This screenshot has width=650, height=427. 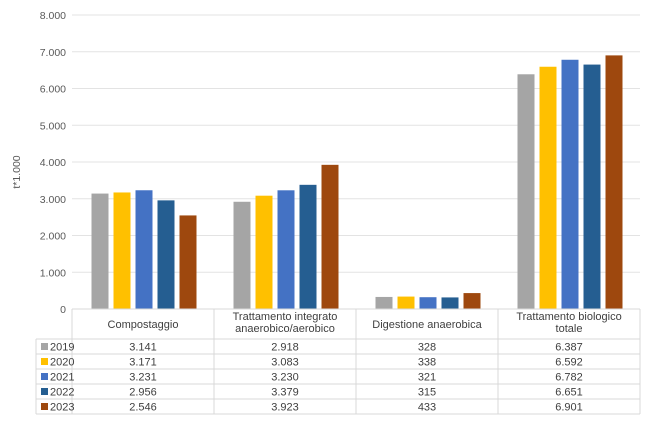 What do you see at coordinates (285, 317) in the screenshot?
I see `category-label: Trattamento integrato` at bounding box center [285, 317].